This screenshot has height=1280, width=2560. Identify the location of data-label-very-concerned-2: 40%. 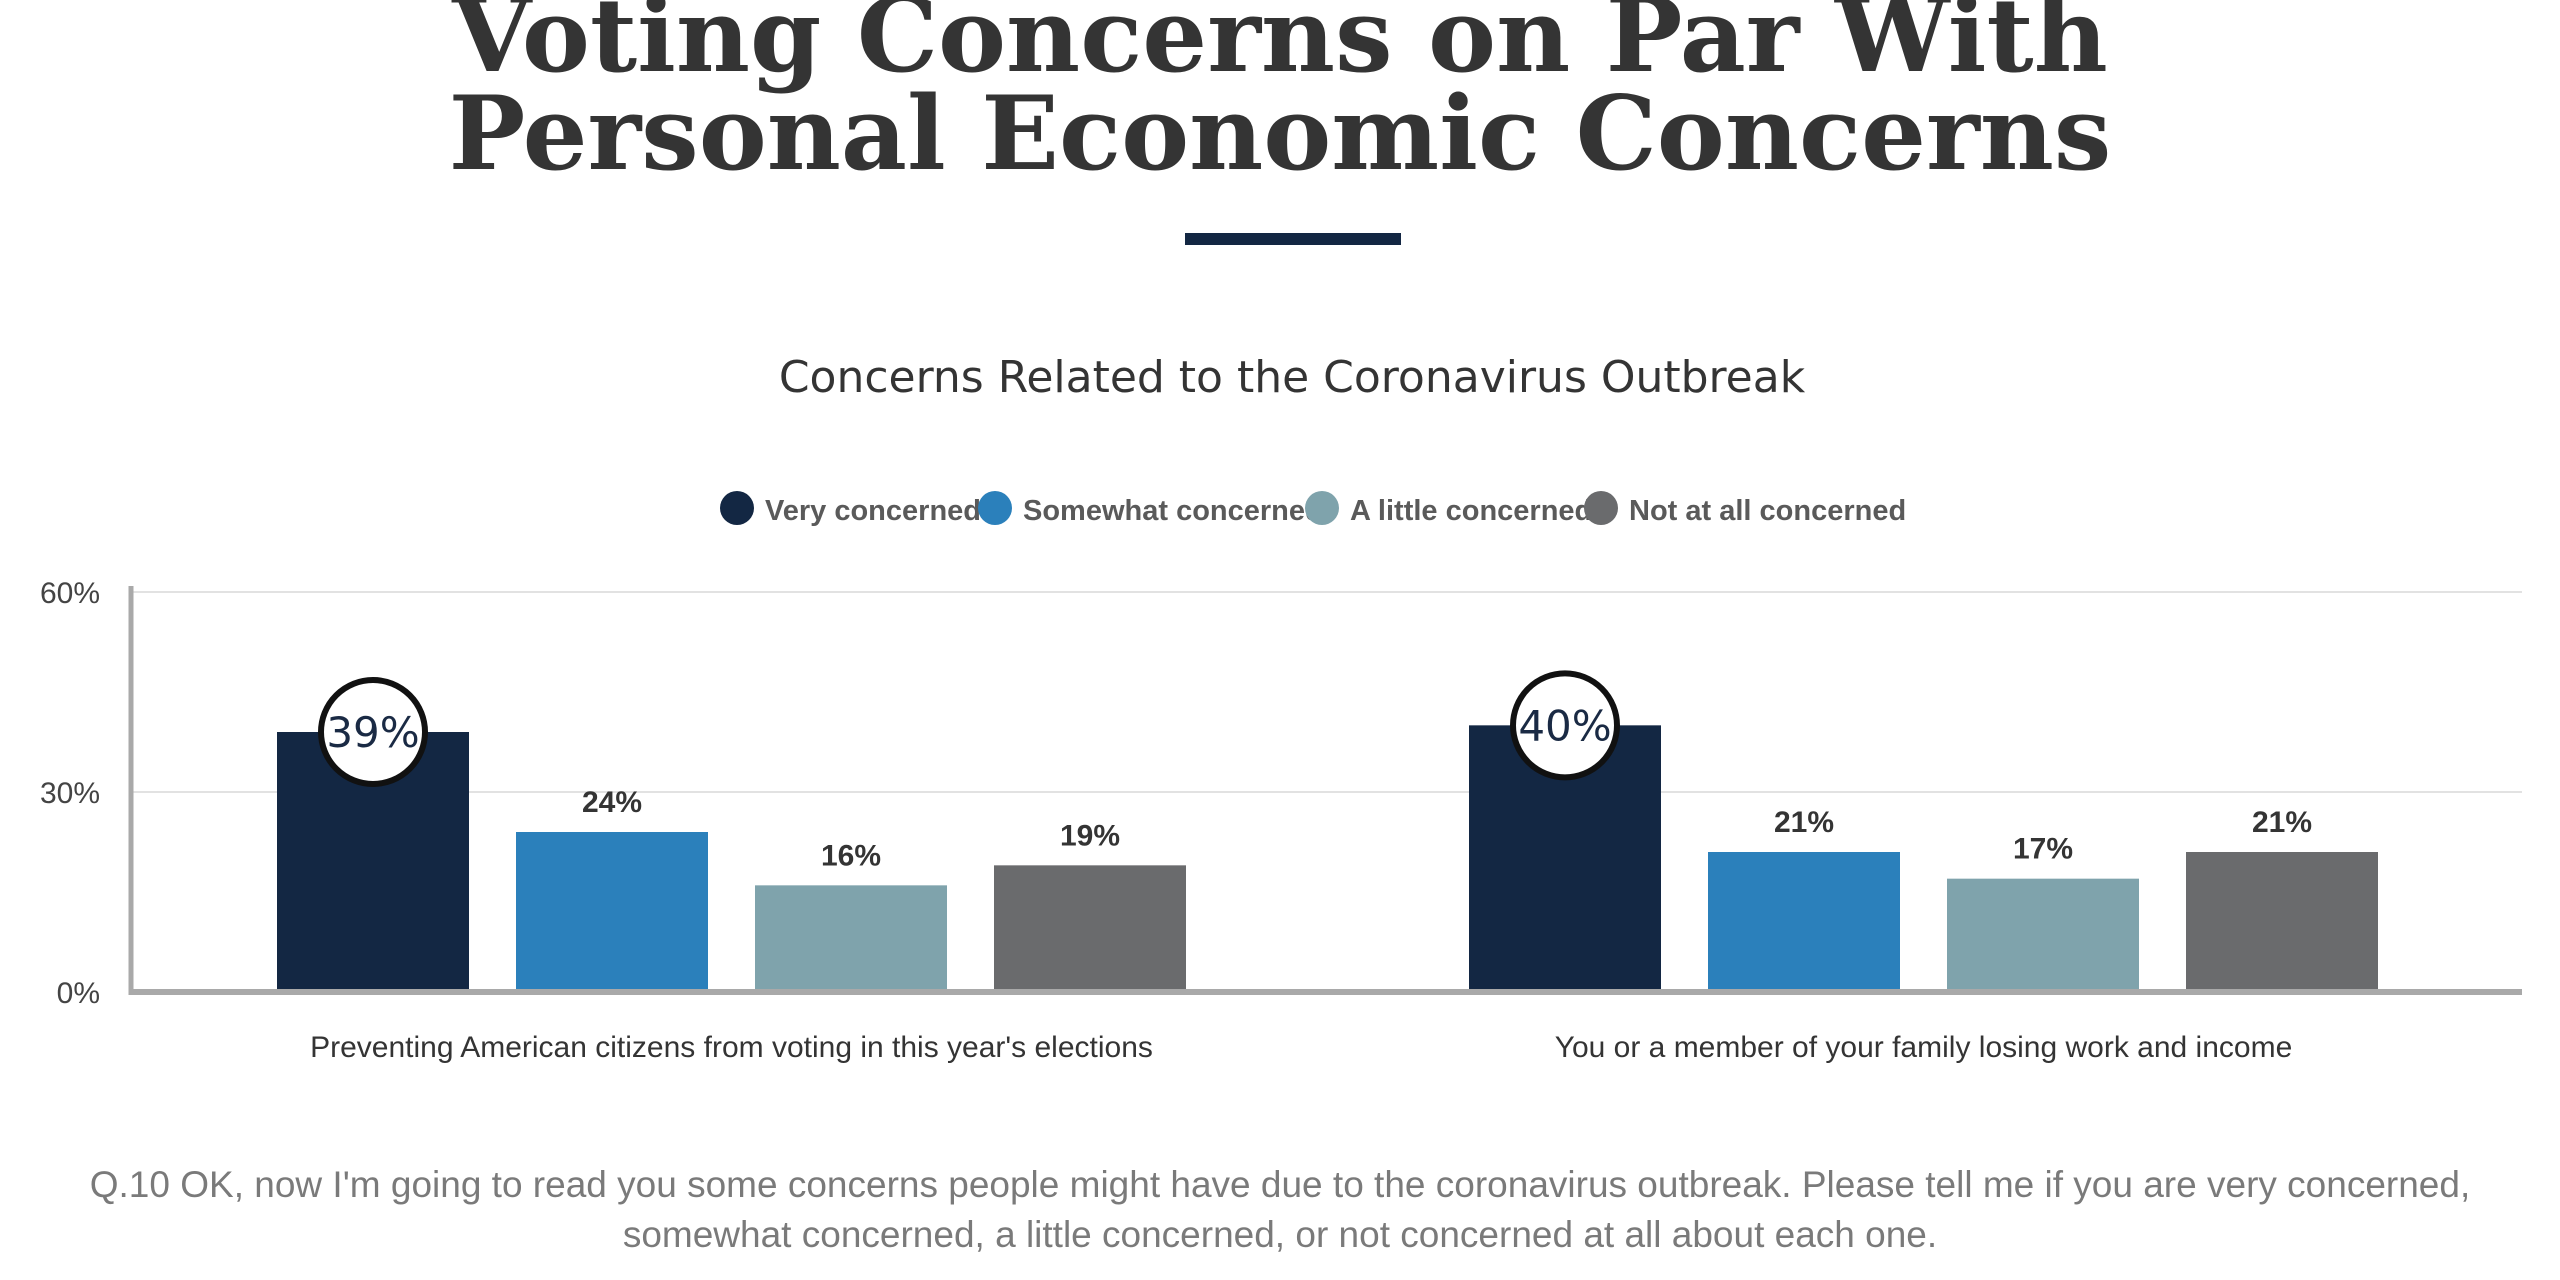
(1564, 725).